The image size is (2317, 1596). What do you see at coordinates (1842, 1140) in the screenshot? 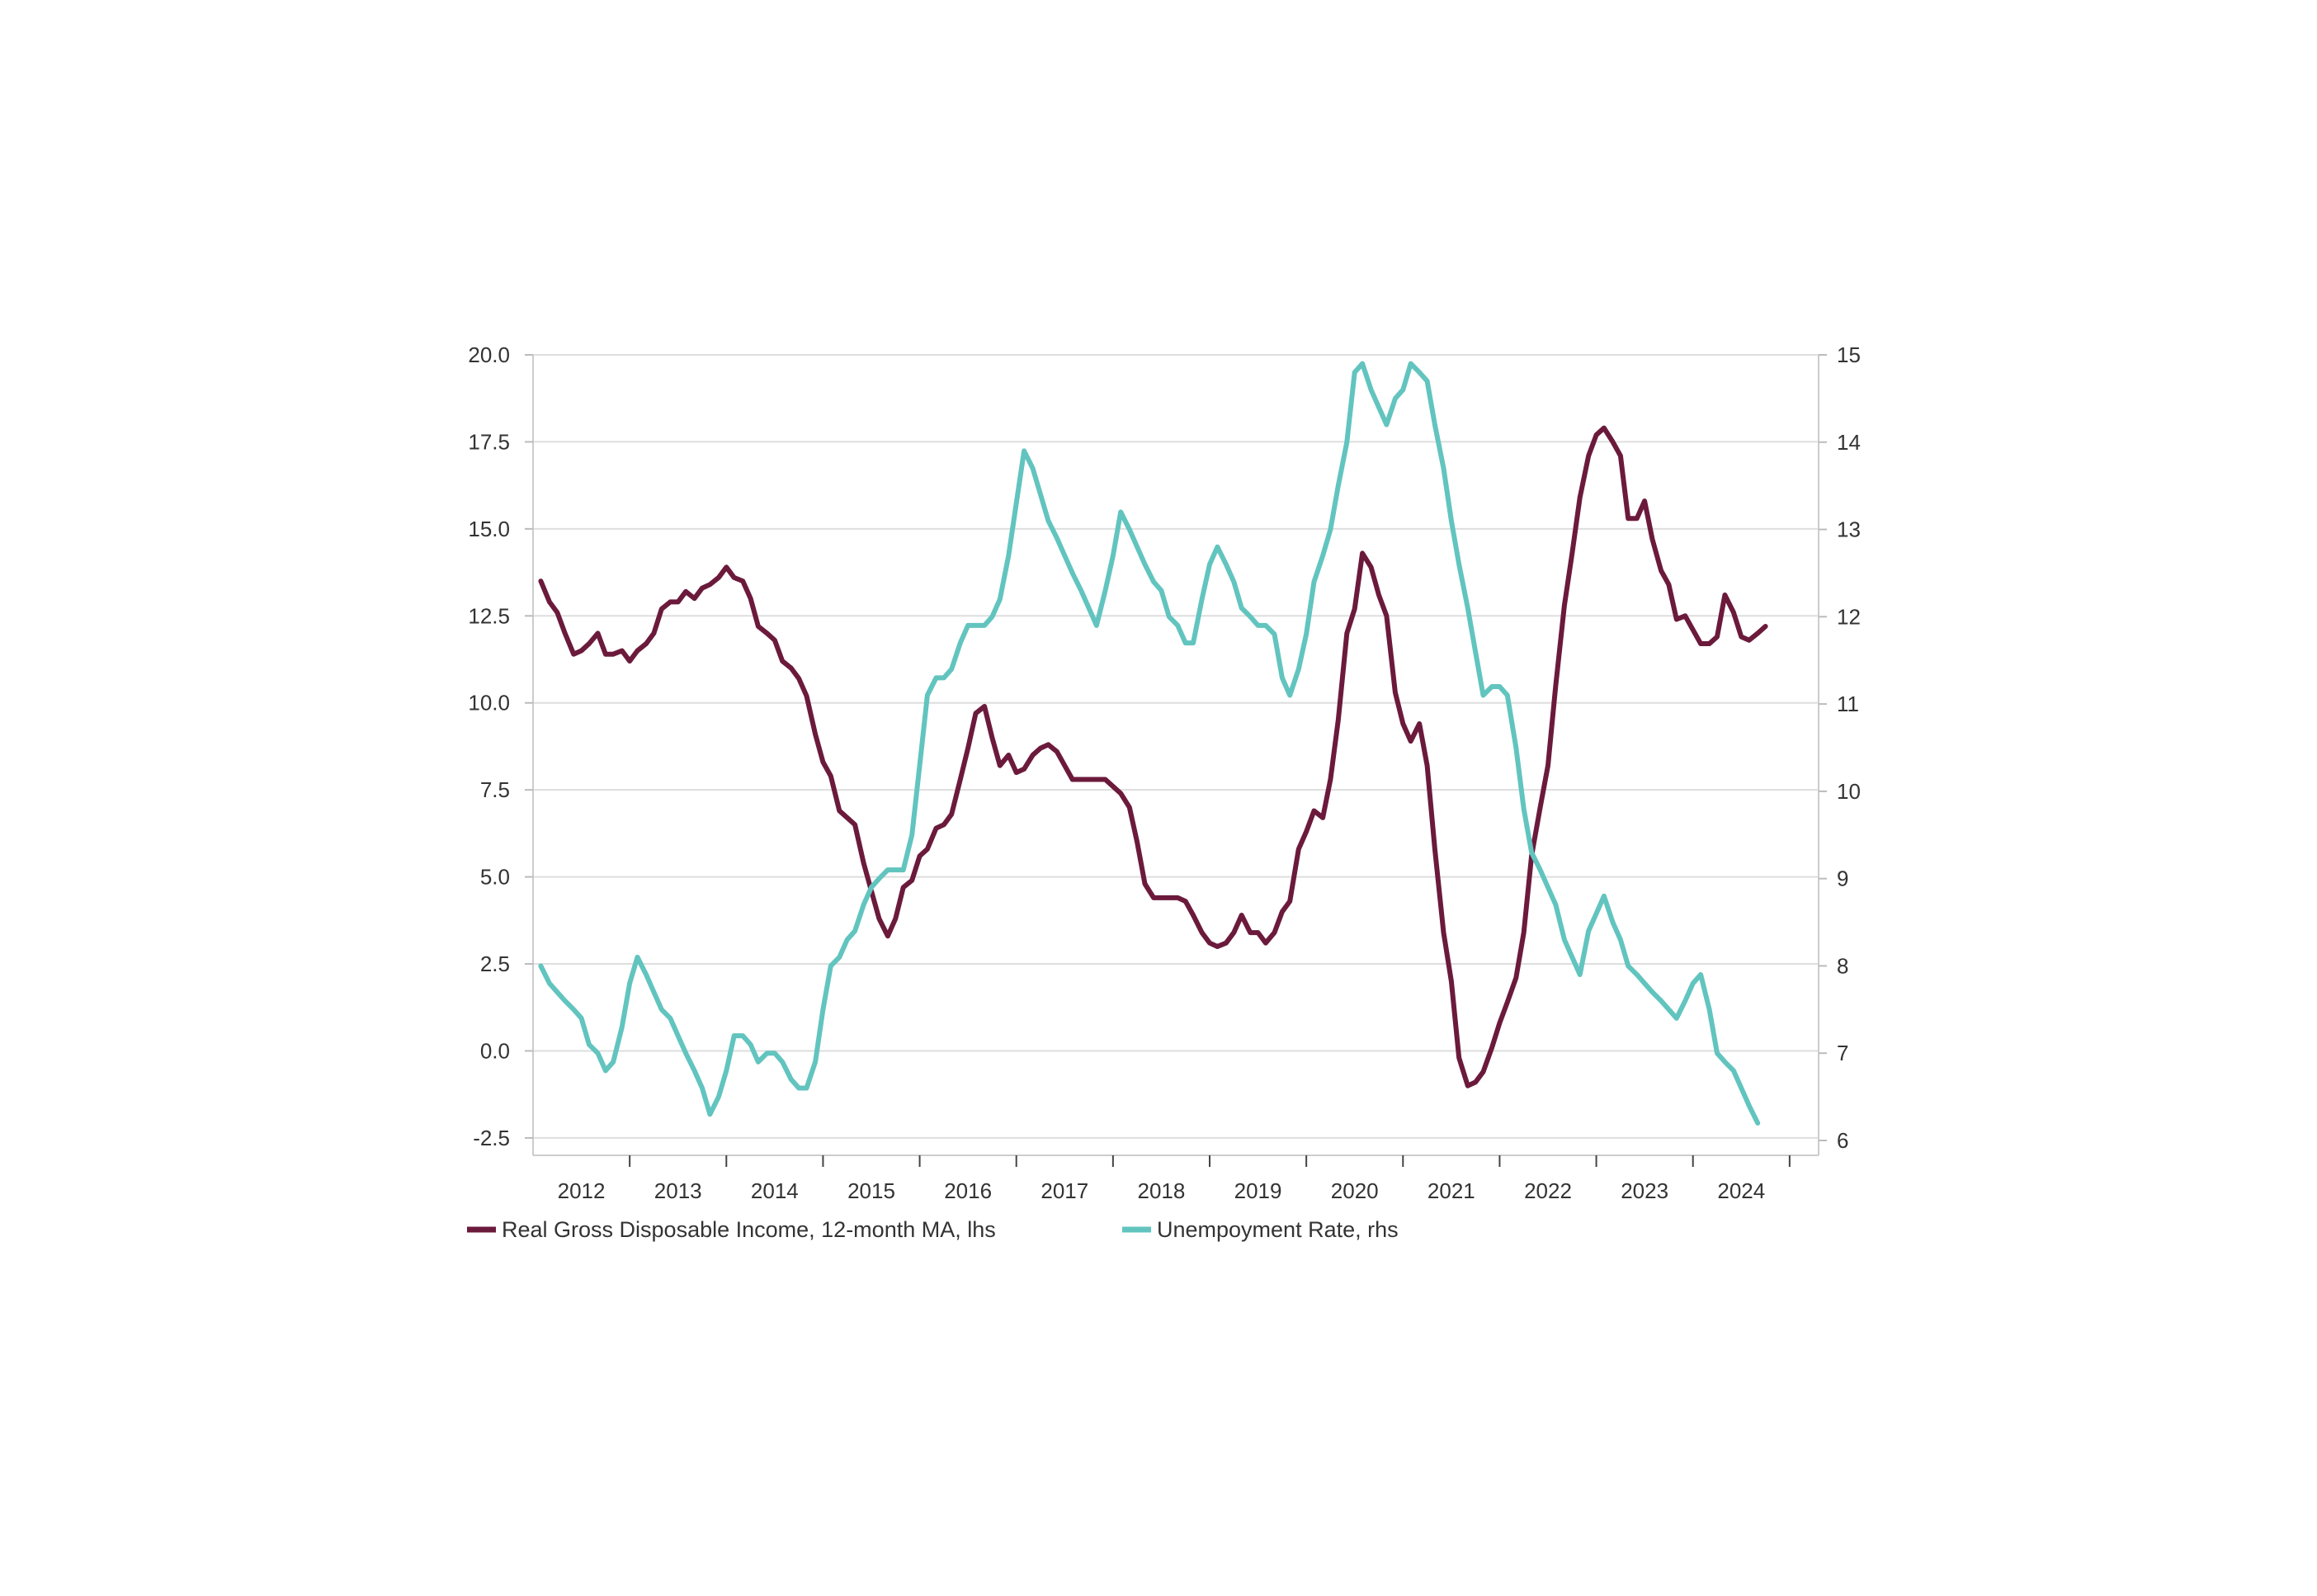
I see `y-right-tick-label: 6` at bounding box center [1842, 1140].